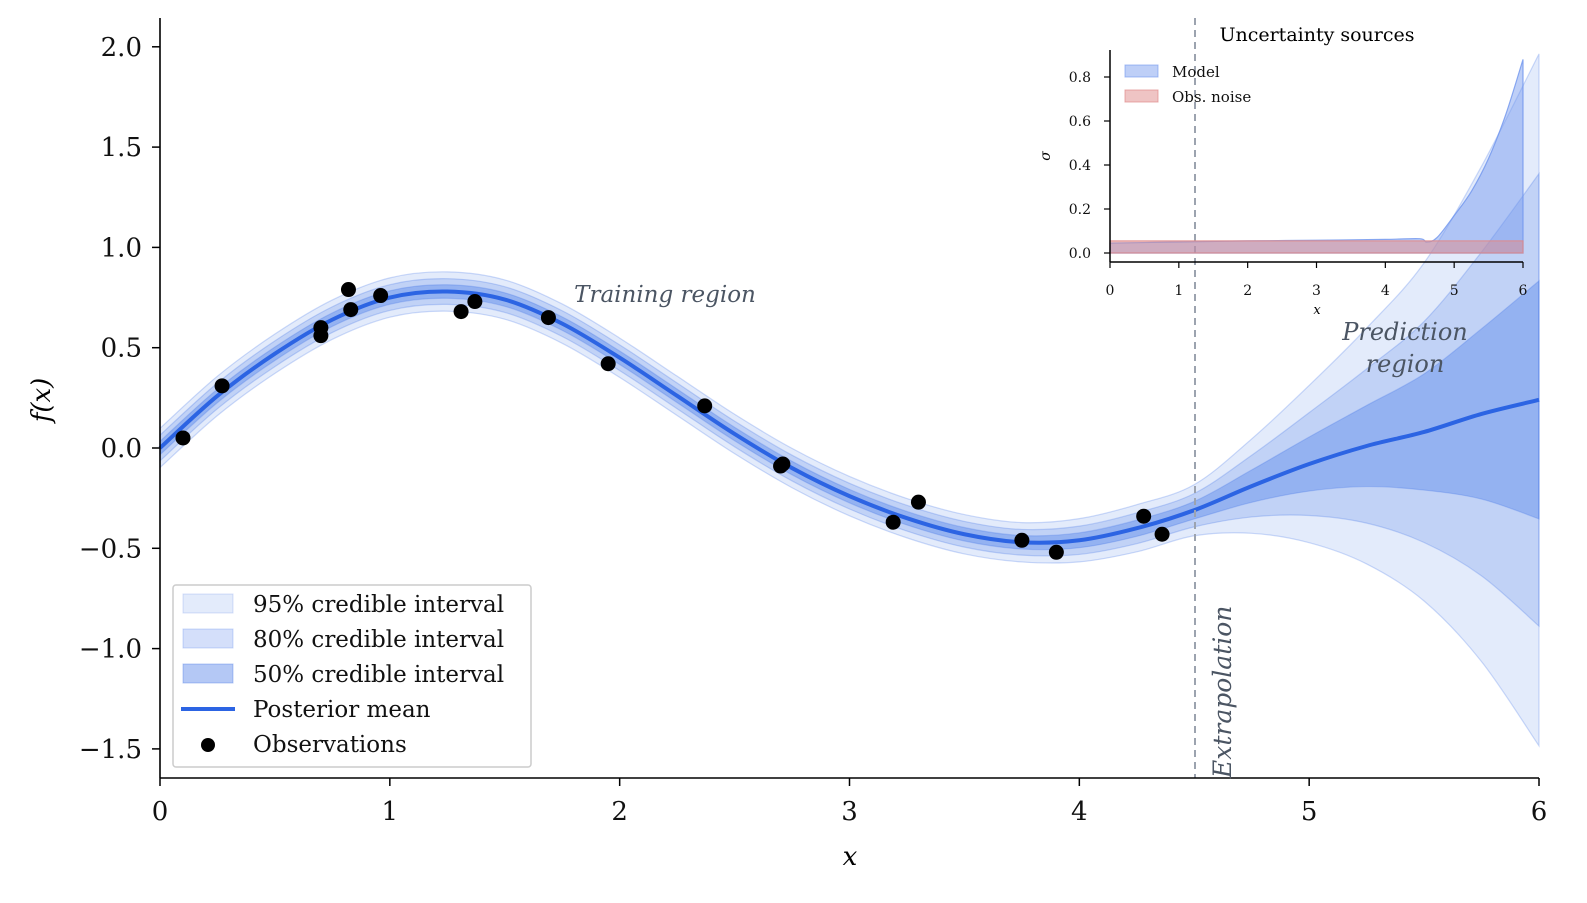 Image resolution: width=1587 pixels, height=903 pixels. What do you see at coordinates (121, 349) in the screenshot?
I see `y-tick-label: 0.5` at bounding box center [121, 349].